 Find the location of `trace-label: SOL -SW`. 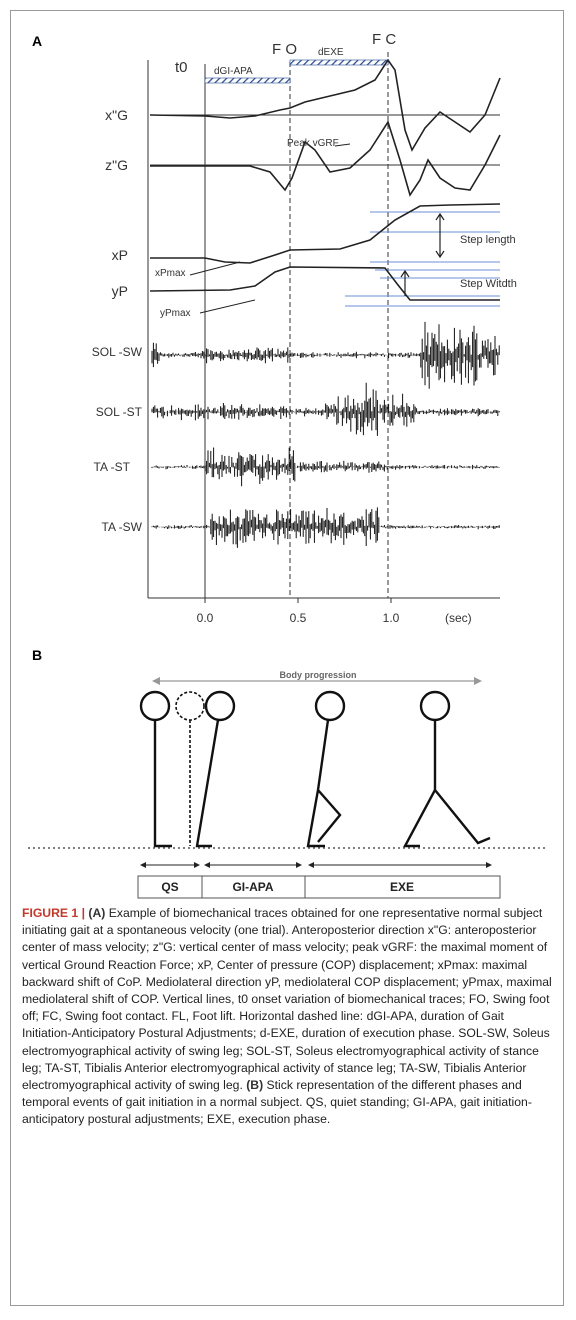

trace-label: SOL -SW is located at coordinates (117, 352).